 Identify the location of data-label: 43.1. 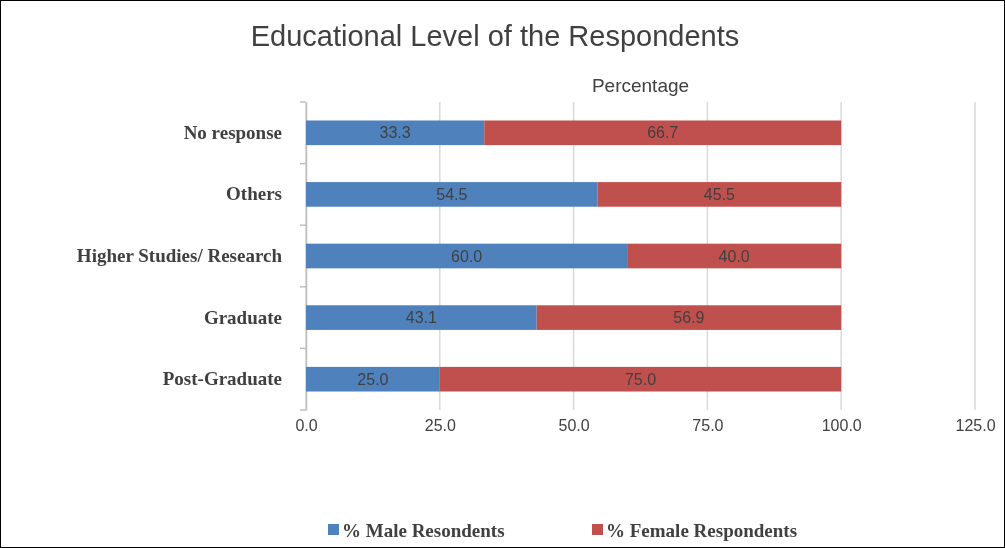
(421, 318).